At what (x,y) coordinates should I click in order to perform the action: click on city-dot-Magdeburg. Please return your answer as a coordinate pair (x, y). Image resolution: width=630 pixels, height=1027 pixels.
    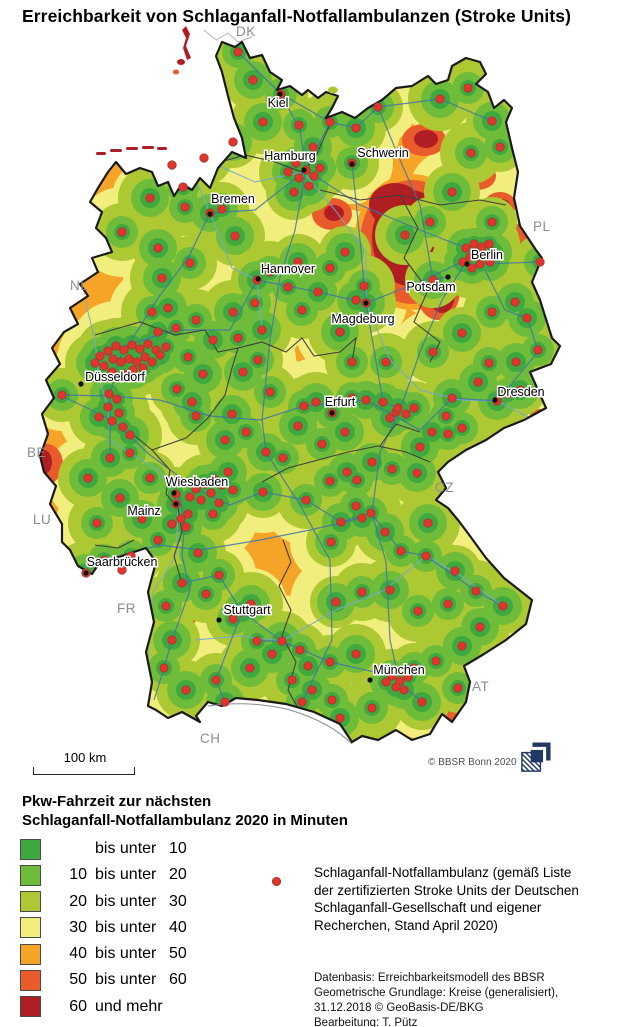
    Looking at the image, I should click on (366, 303).